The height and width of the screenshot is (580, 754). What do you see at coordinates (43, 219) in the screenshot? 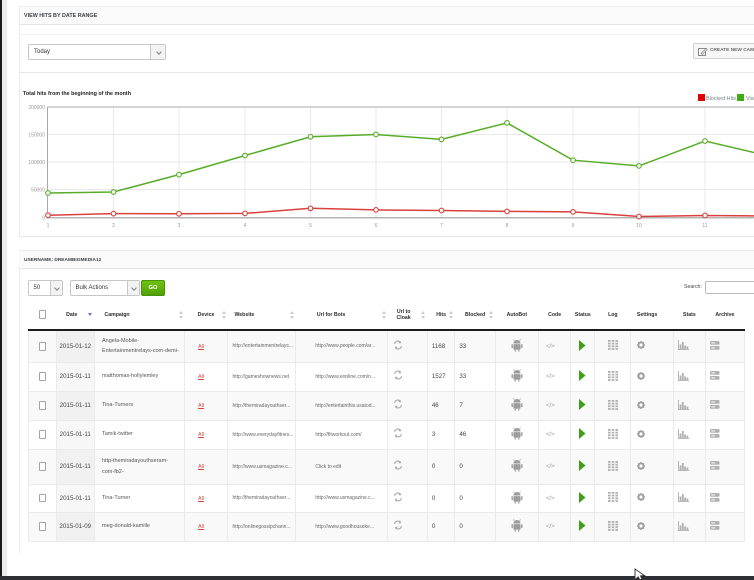
I see `svg-text: 0` at bounding box center [43, 219].